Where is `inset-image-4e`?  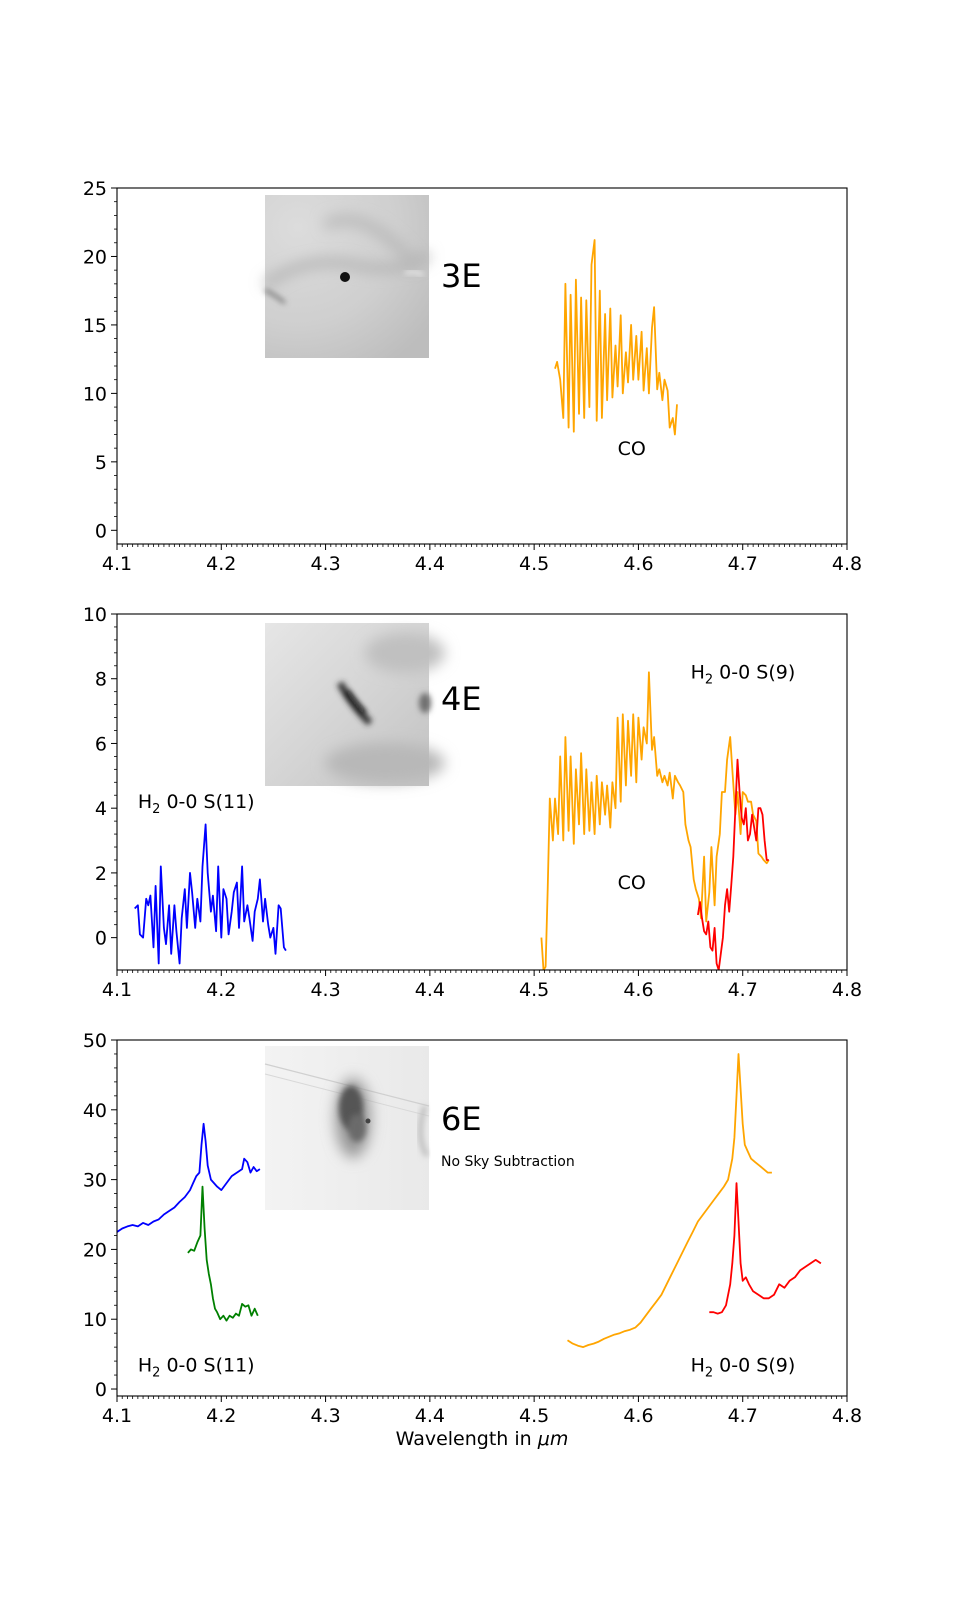
inset-image-4e is located at coordinates (355, 704).